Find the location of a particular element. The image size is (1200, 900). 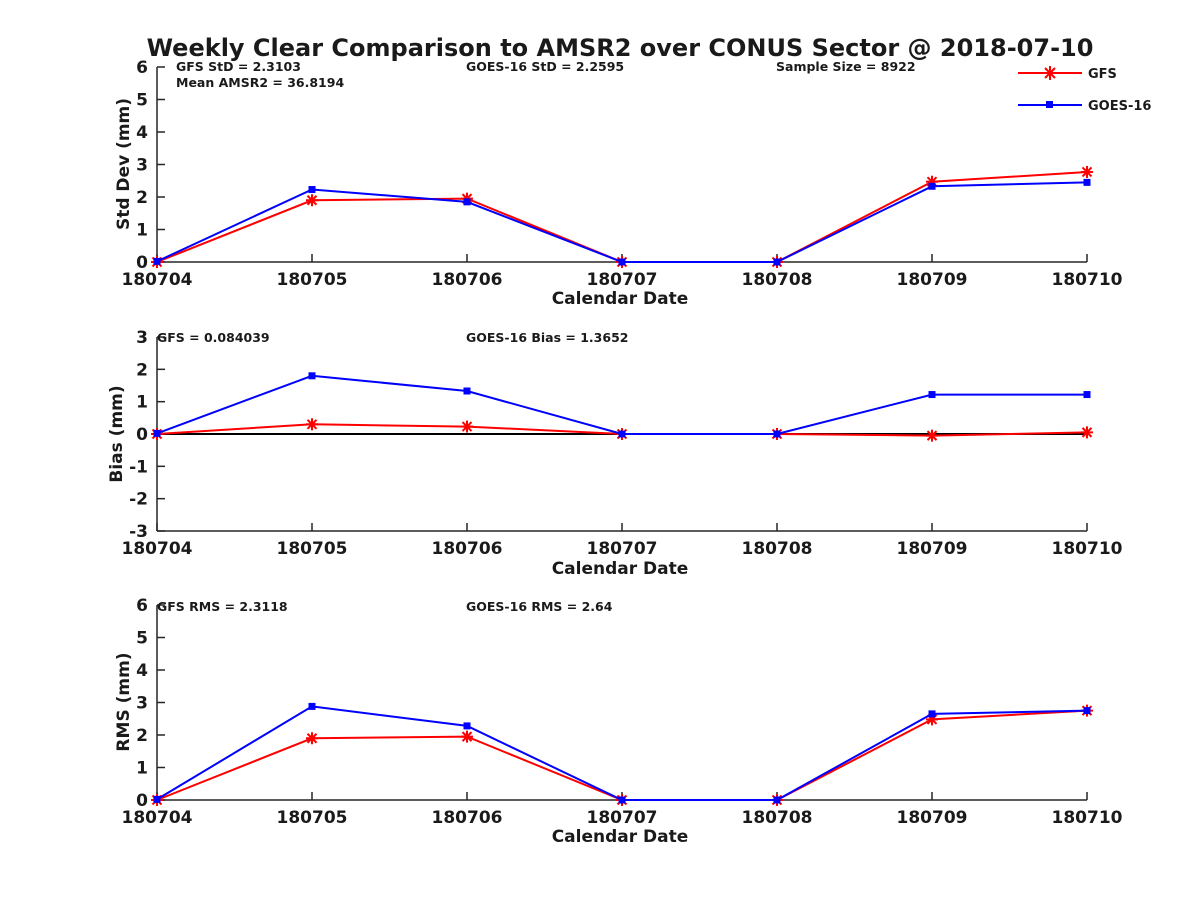

std-dev-y-tick-label: 2 is located at coordinates (142, 198).